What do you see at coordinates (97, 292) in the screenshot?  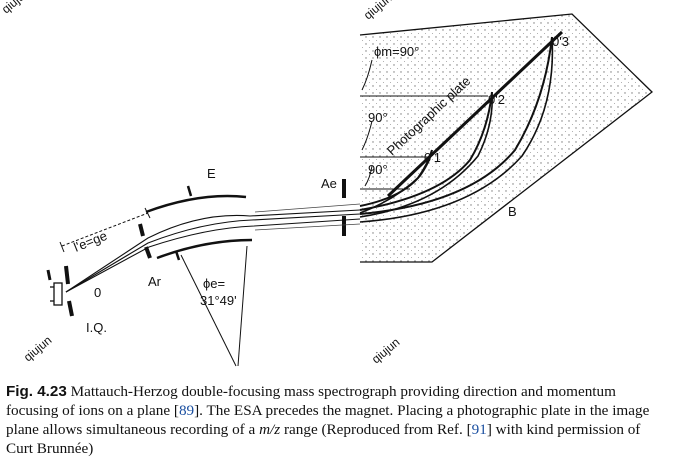 I see `origin-label: 0` at bounding box center [97, 292].